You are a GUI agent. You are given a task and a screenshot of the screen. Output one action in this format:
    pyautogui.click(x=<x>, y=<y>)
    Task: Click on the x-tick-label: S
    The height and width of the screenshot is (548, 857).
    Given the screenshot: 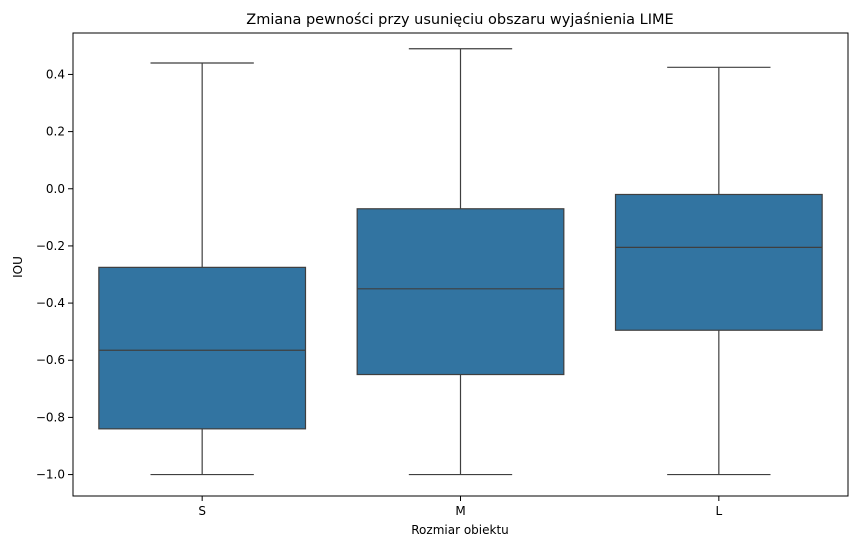 What is the action you would take?
    pyautogui.click(x=202, y=511)
    